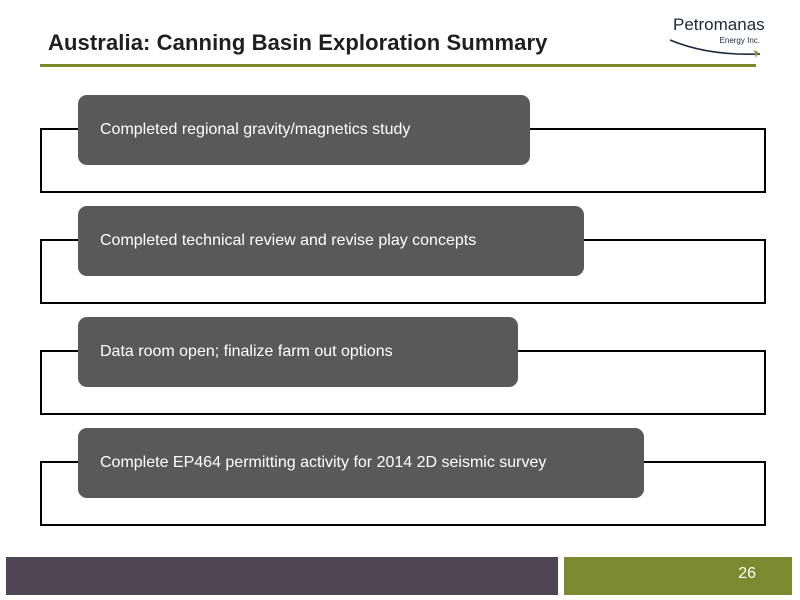  What do you see at coordinates (678, 576) in the screenshot?
I see `footer-bar-right: 26` at bounding box center [678, 576].